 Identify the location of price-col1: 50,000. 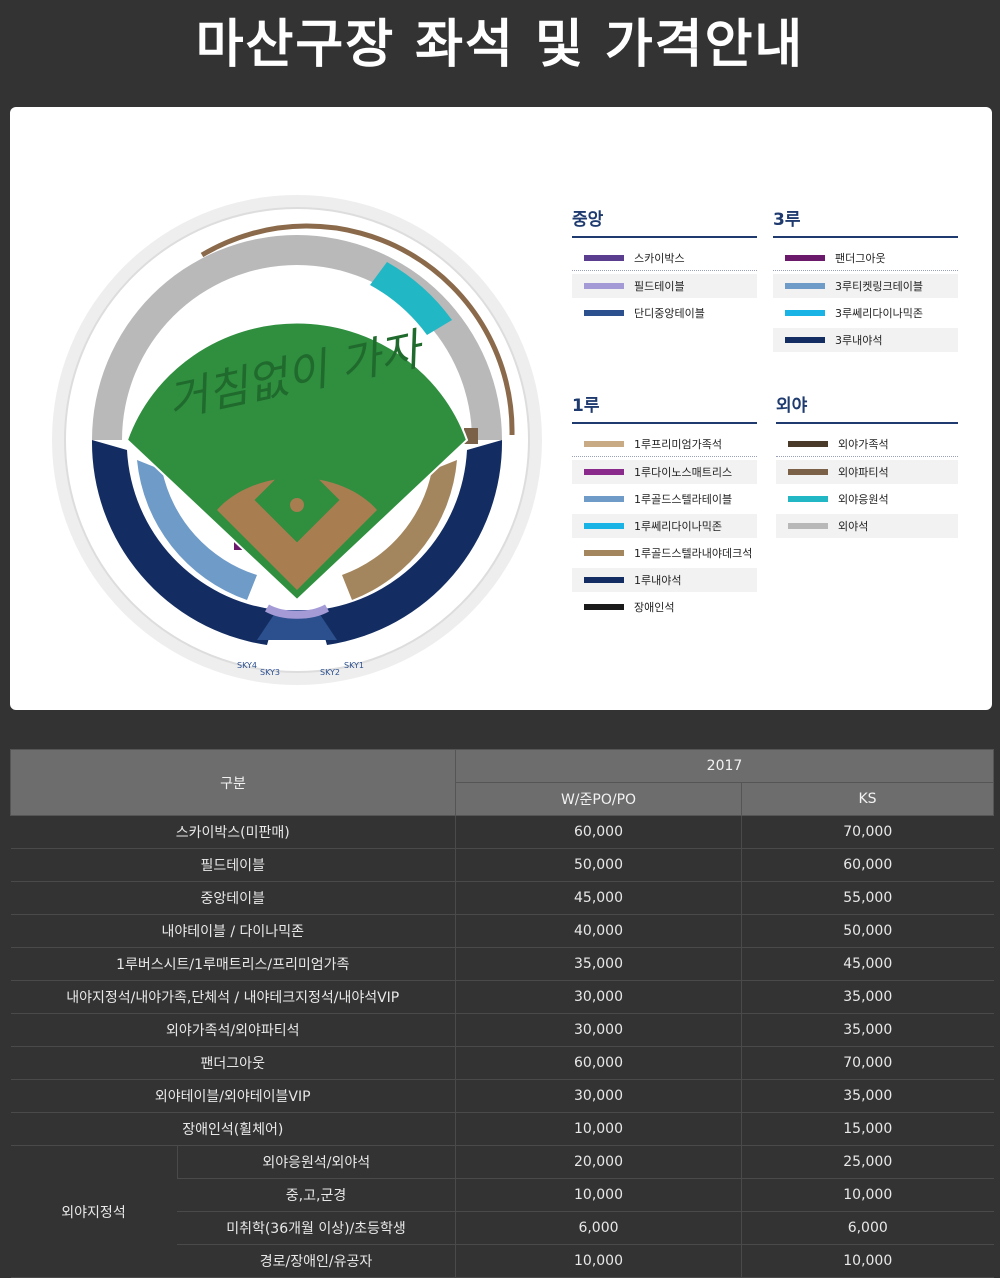
(598, 865).